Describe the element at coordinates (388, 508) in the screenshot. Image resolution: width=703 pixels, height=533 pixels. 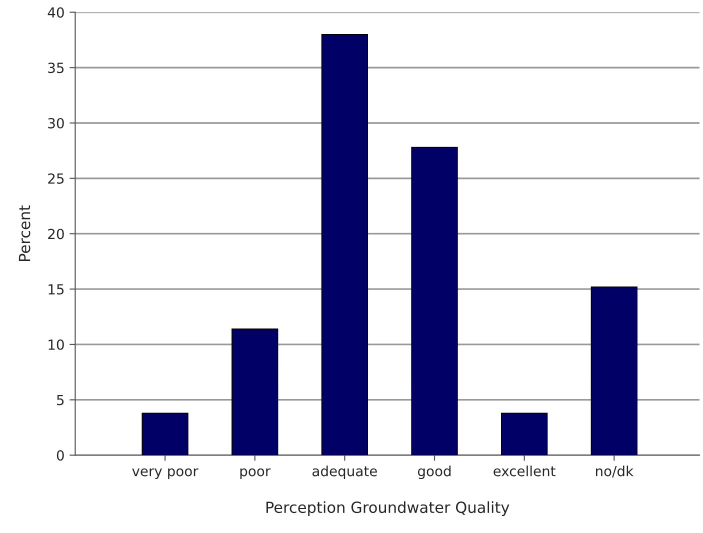
I see `x-axis-title: Perception Groundwater Quality` at that location.